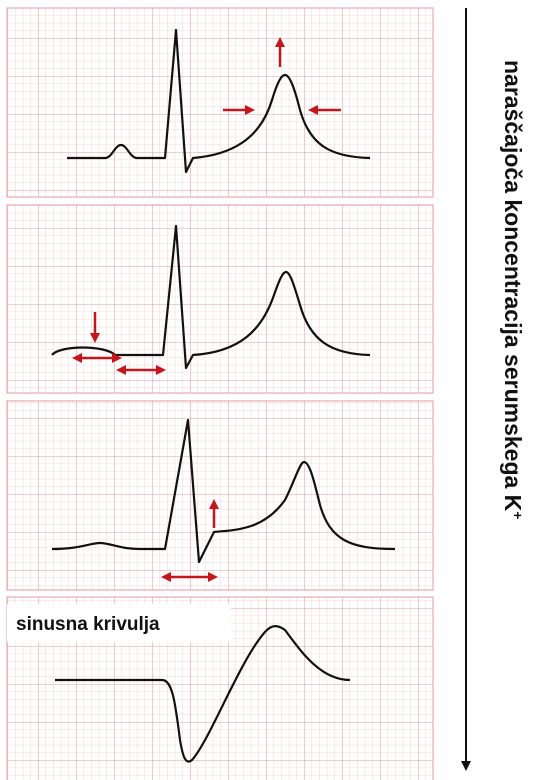 Image resolution: width=533 pixels, height=780 pixels. I want to click on axis-label: naraščajoča koncentracija serumskega K+, so click(513, 289).